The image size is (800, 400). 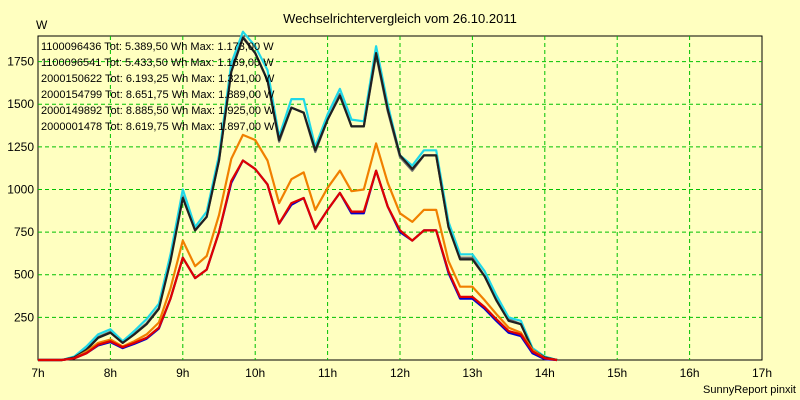 What do you see at coordinates (20, 104) in the screenshot?
I see `y-tick-label: 1500` at bounding box center [20, 104].